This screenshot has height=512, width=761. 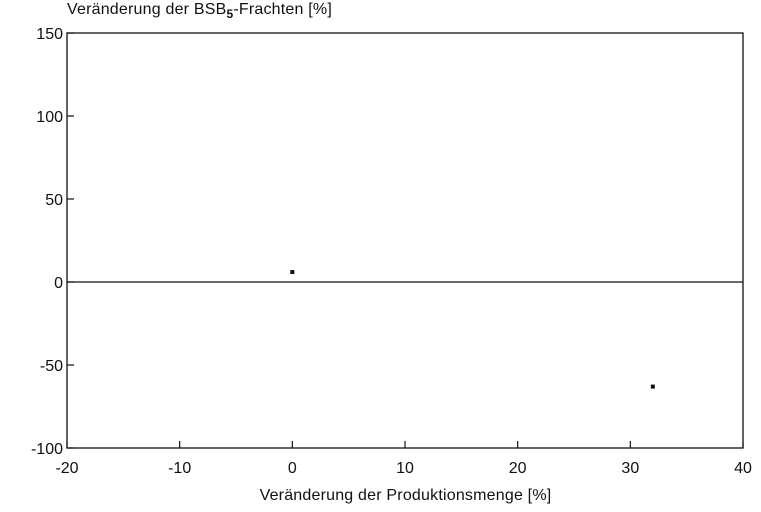 What do you see at coordinates (630, 468) in the screenshot?
I see `x-tick-label: 30` at bounding box center [630, 468].